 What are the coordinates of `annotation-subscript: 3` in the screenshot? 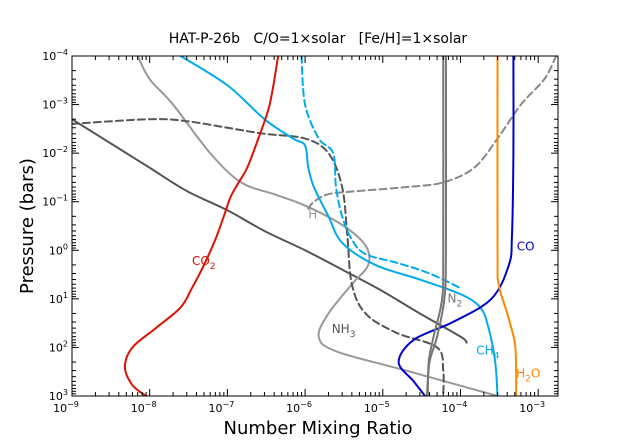 It's located at (353, 335).